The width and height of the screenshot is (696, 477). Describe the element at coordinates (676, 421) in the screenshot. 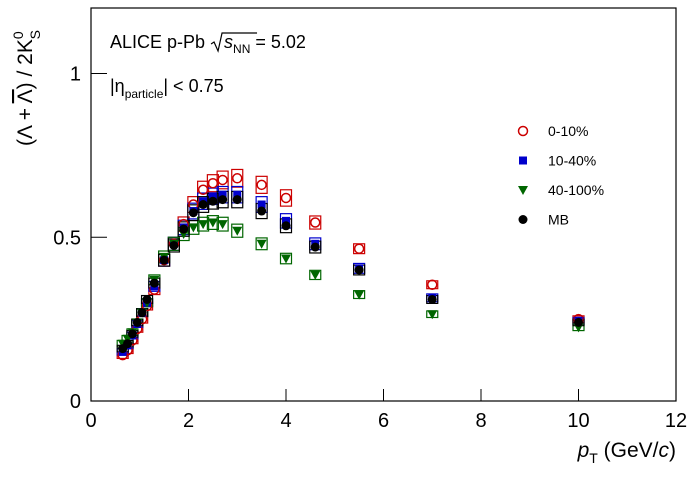

I see `x-tick-label: 12` at that location.